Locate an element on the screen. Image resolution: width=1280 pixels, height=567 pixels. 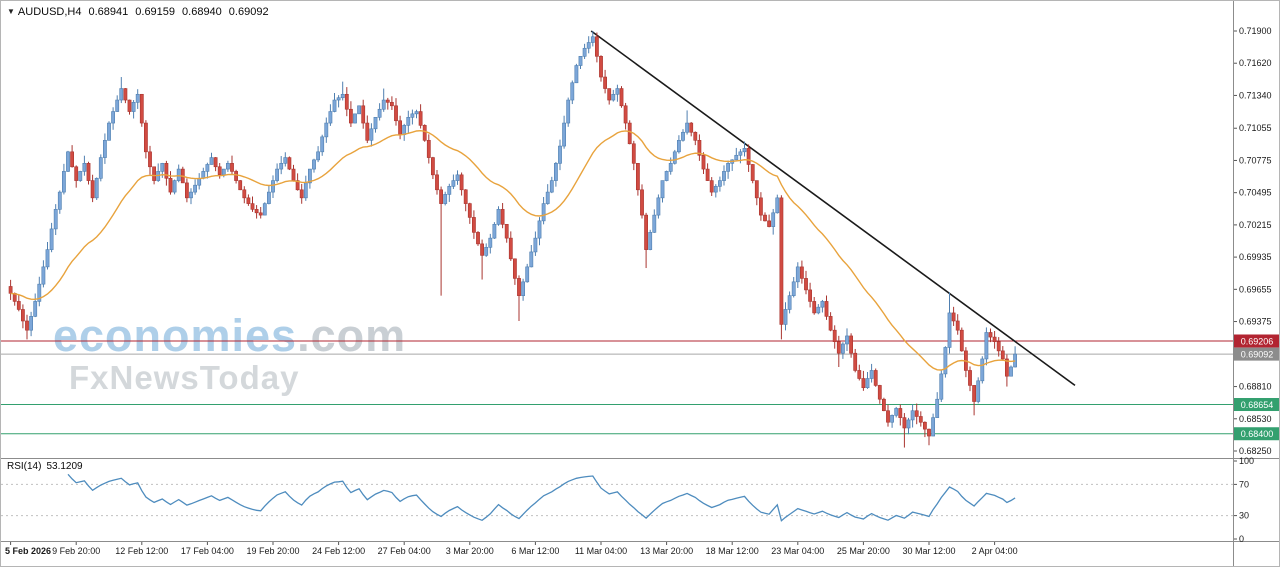
price-badge-label: 0.69092 is located at coordinates (1257, 355).